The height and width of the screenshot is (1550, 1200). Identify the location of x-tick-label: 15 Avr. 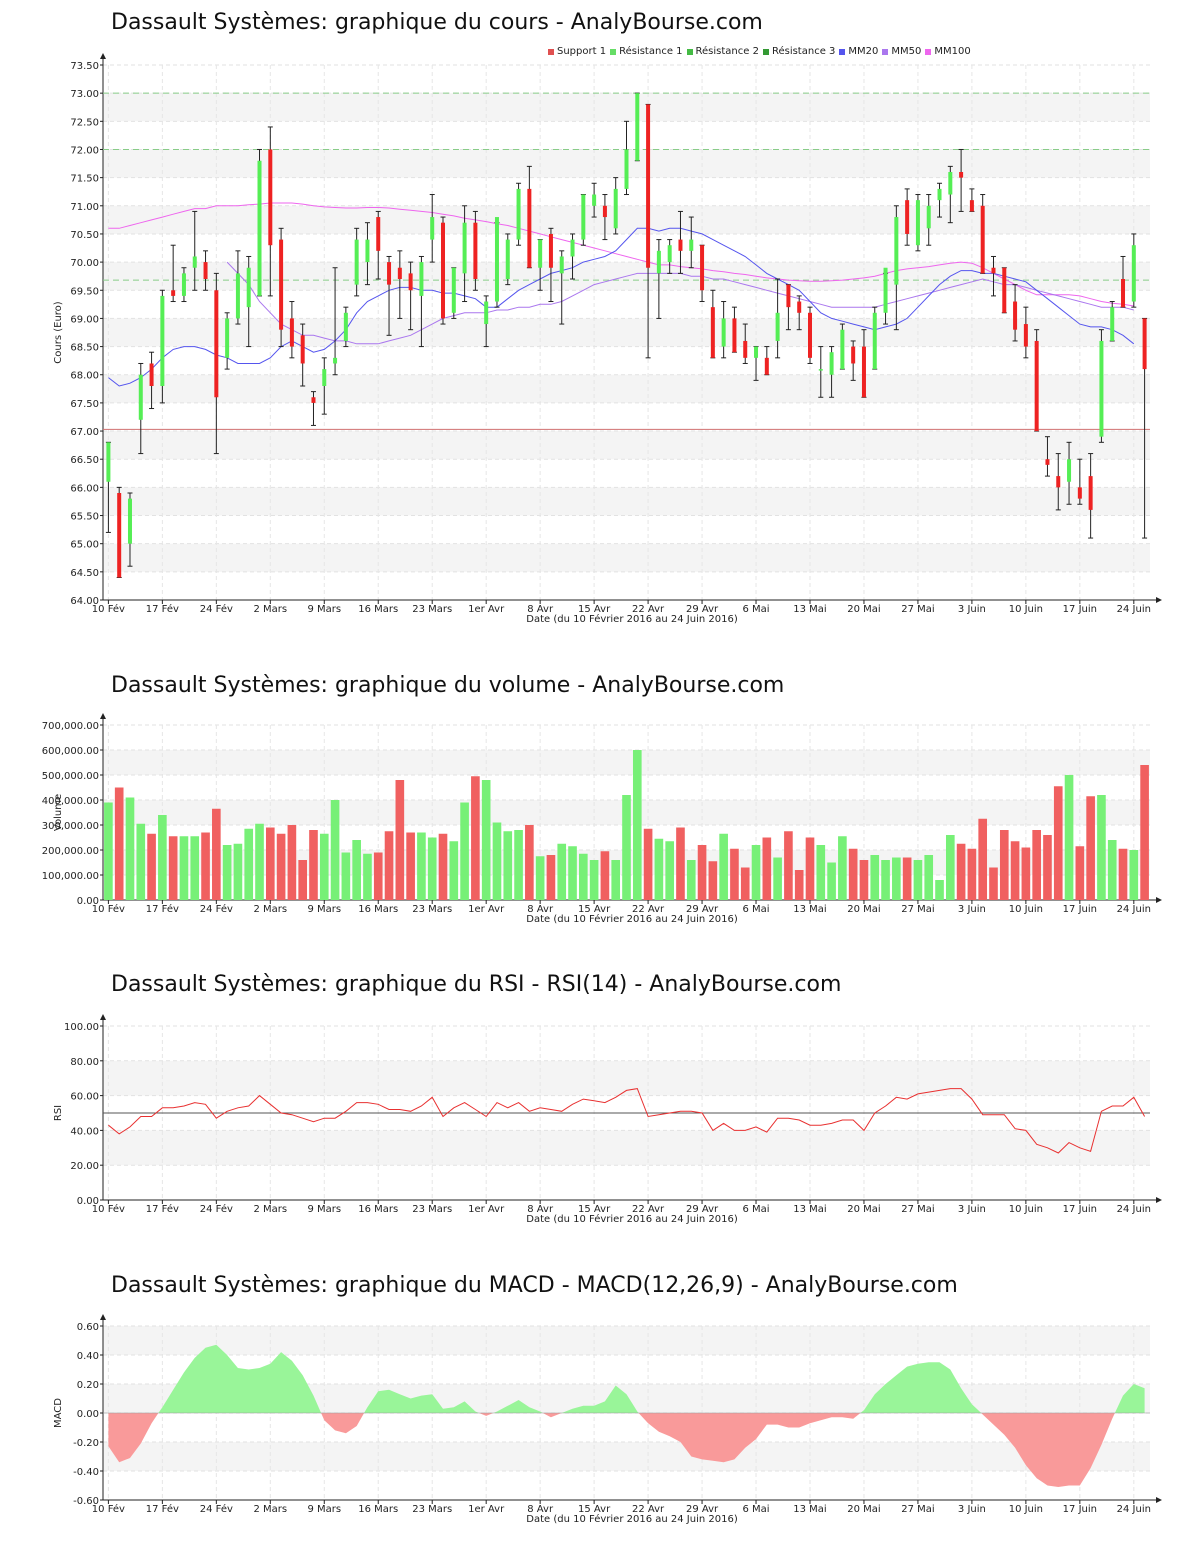
(594, 1509).